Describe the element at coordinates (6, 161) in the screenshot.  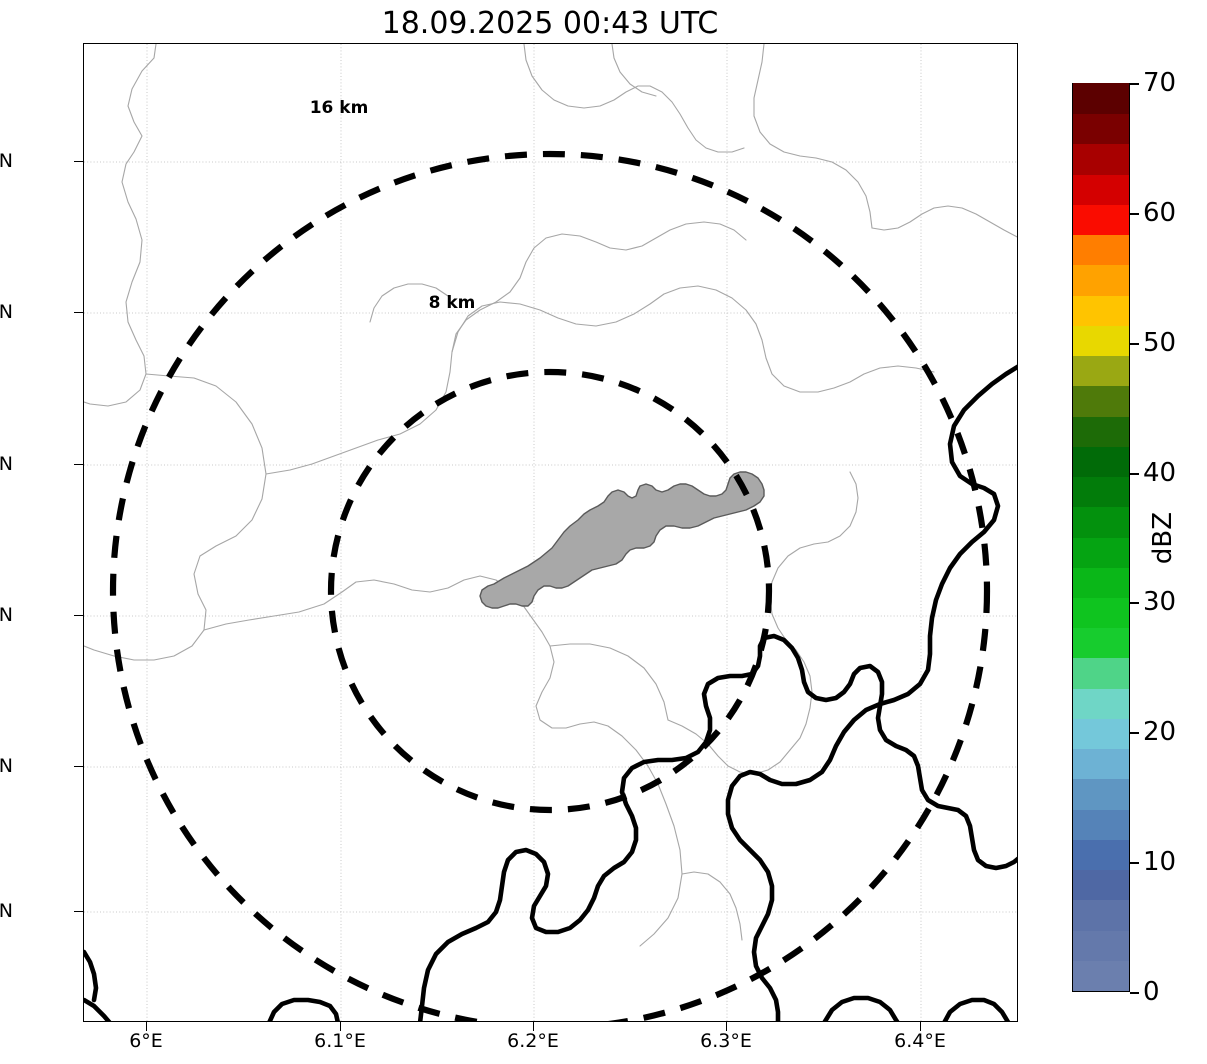
I see `y-tick-label: 49.75°N` at that location.